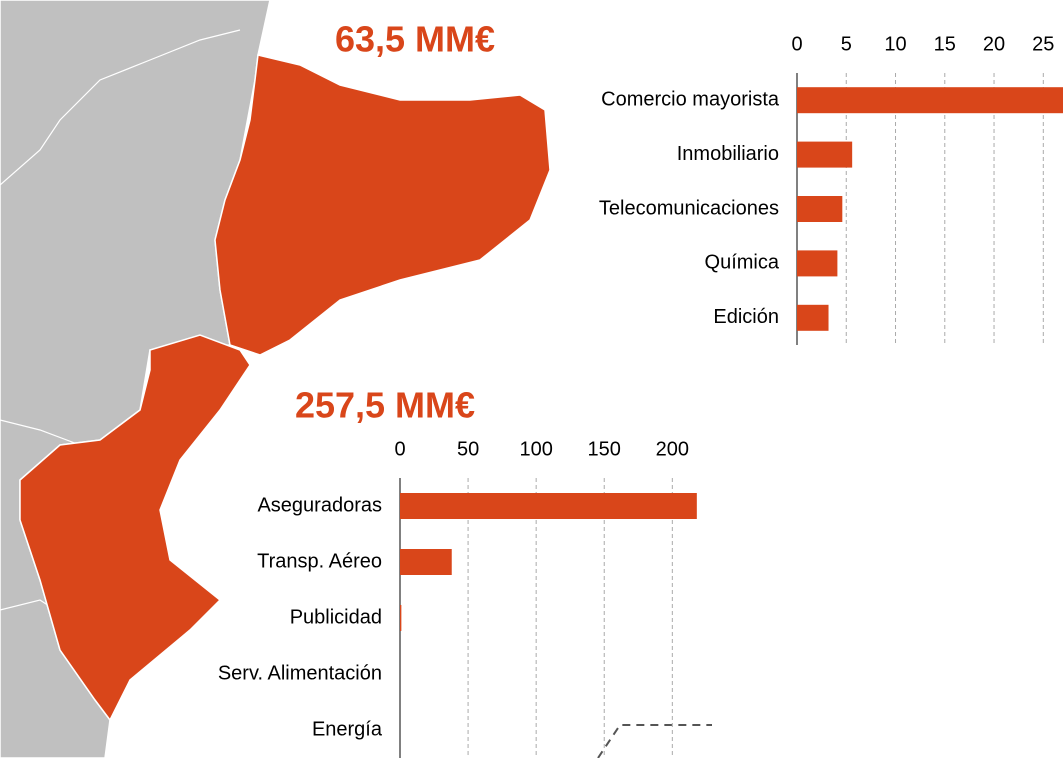 This screenshot has height=758, width=1063. Describe the element at coordinates (336, 617) in the screenshot. I see `y-tick-label: Publicidad` at that location.